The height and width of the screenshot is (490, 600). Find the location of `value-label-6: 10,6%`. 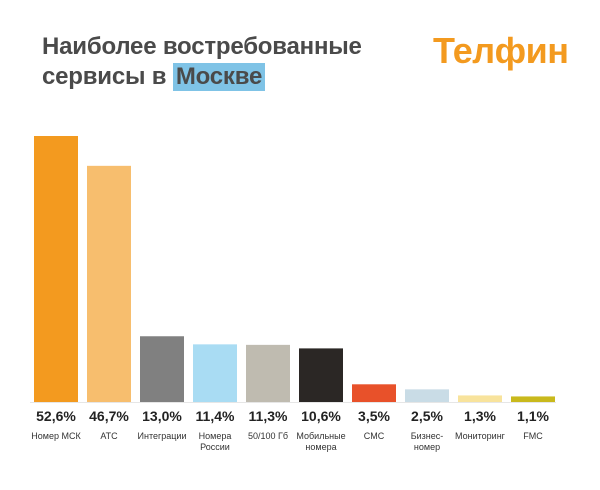

value-label-6: 10,6% is located at coordinates (321, 416).